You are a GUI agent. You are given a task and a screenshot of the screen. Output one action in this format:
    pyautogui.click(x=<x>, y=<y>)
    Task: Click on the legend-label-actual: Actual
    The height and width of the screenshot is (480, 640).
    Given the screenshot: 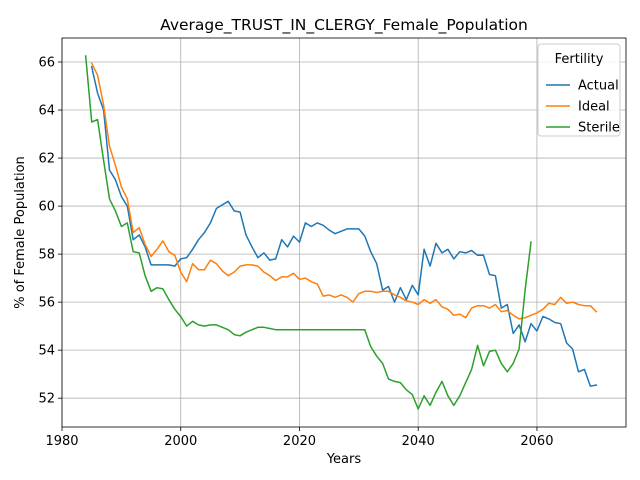 What is the action you would take?
    pyautogui.click(x=598, y=86)
    